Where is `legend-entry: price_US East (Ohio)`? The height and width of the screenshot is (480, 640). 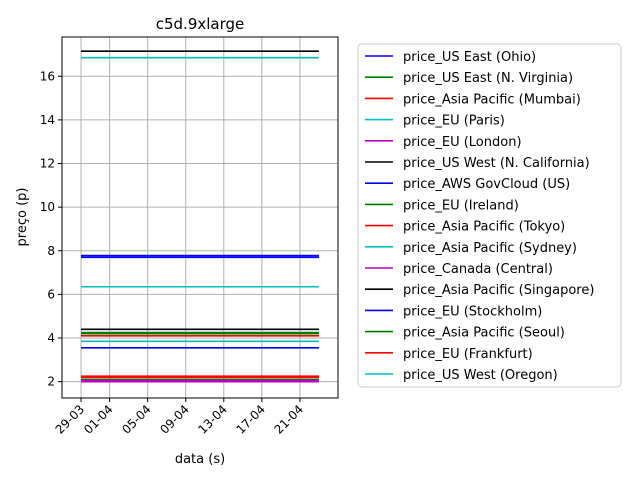 legend-entry: price_US East (Ohio) is located at coordinates (469, 57).